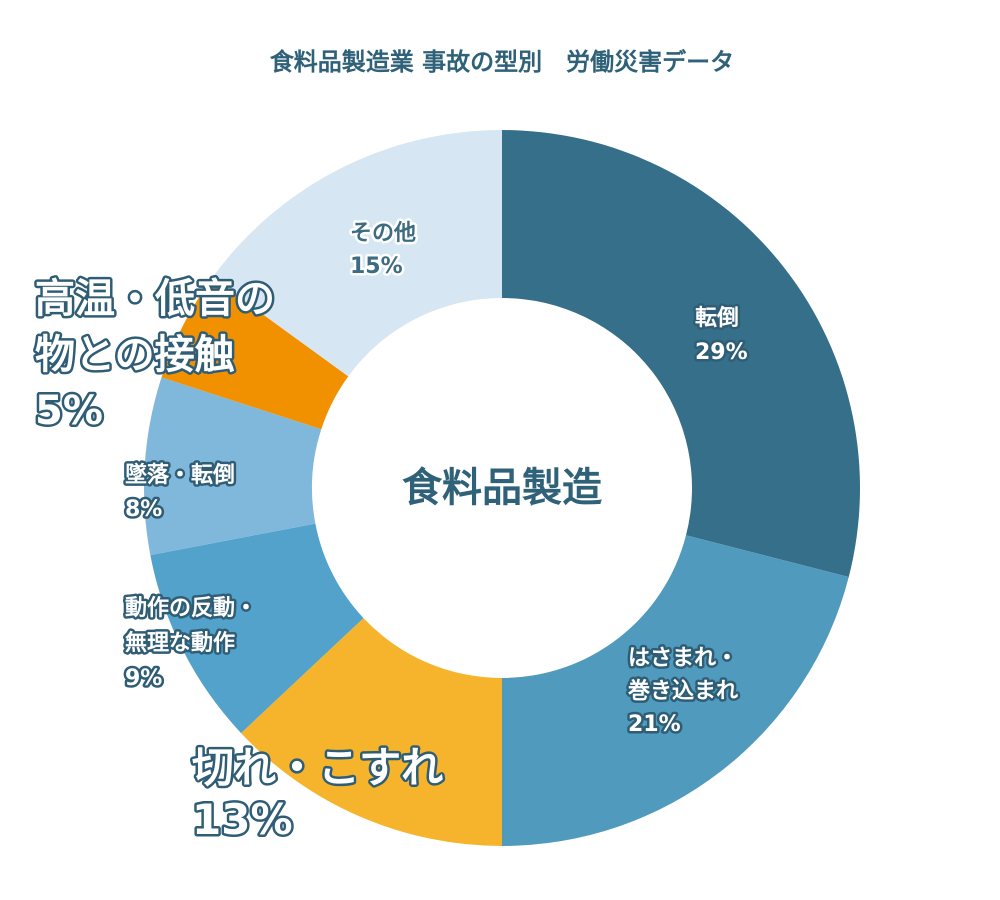 The height and width of the screenshot is (900, 1000). Describe the element at coordinates (502, 62) in the screenshot. I see `chart-title: 食料品製造業 事故の型別 労働災害データ` at that location.